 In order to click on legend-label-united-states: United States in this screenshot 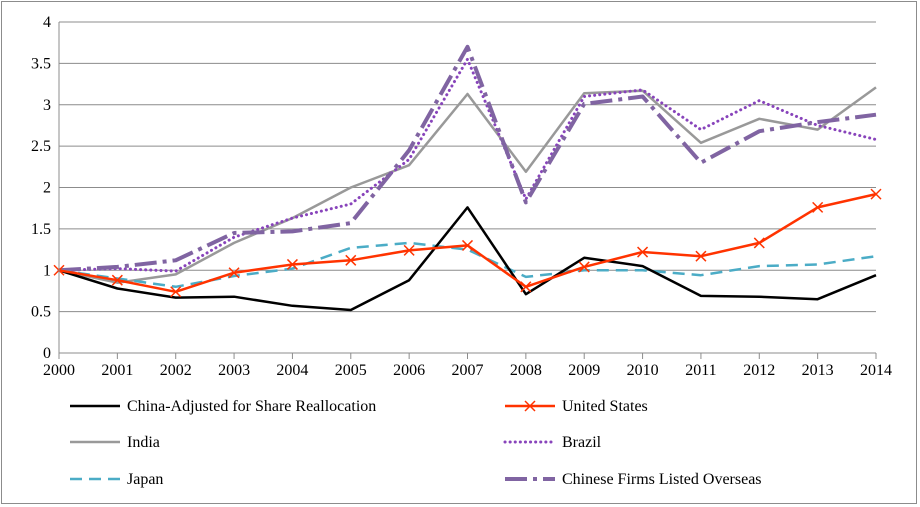, I will do `click(605, 406)`.